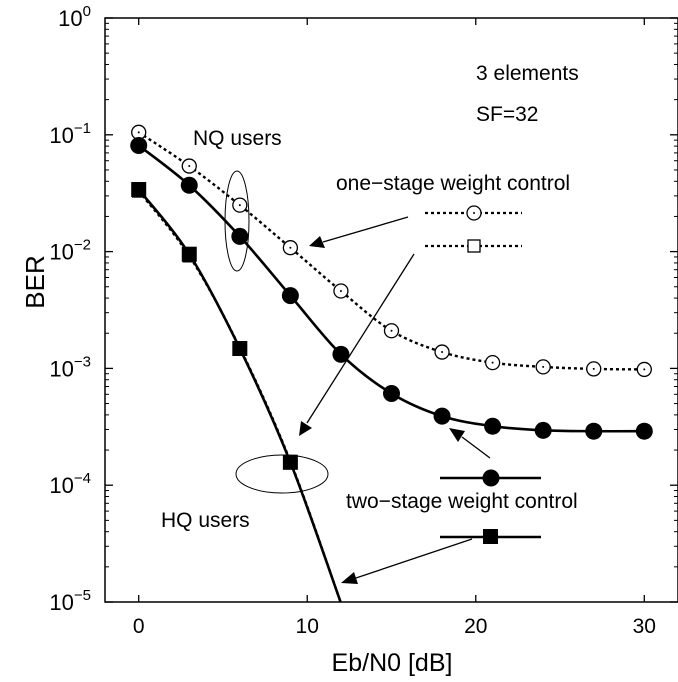 The width and height of the screenshot is (678, 682). Describe the element at coordinates (473, 213) in the screenshot. I see `legend-one-stage-circle` at that location.